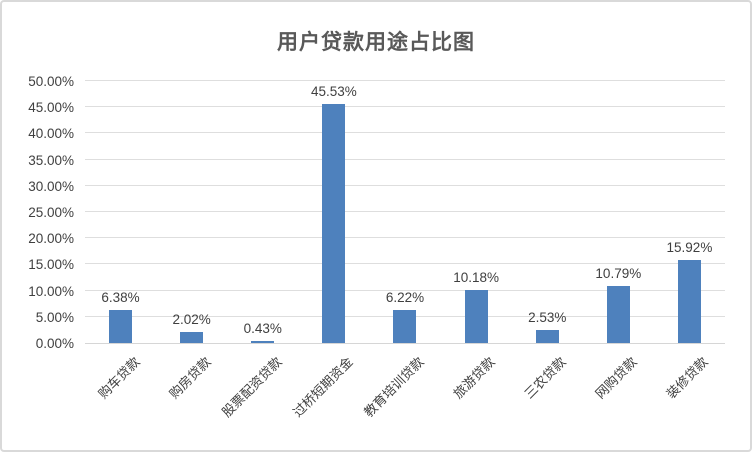 The height and width of the screenshot is (452, 752). I want to click on y-tick-label: 30.00%, so click(51, 186).